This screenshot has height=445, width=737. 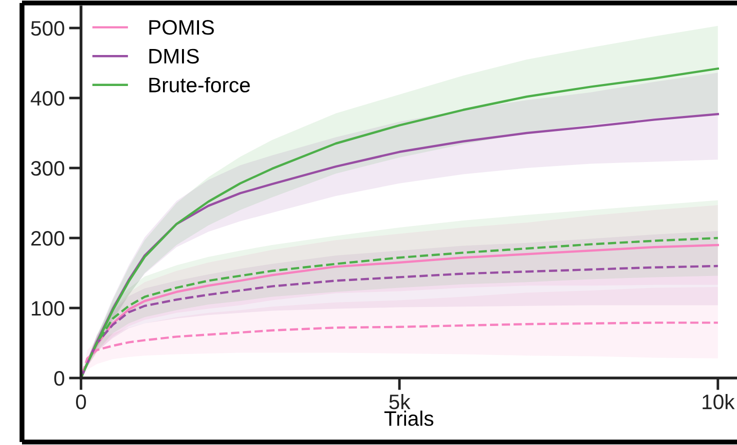 What do you see at coordinates (199, 84) in the screenshot?
I see `legend-label: Brute-force` at bounding box center [199, 84].